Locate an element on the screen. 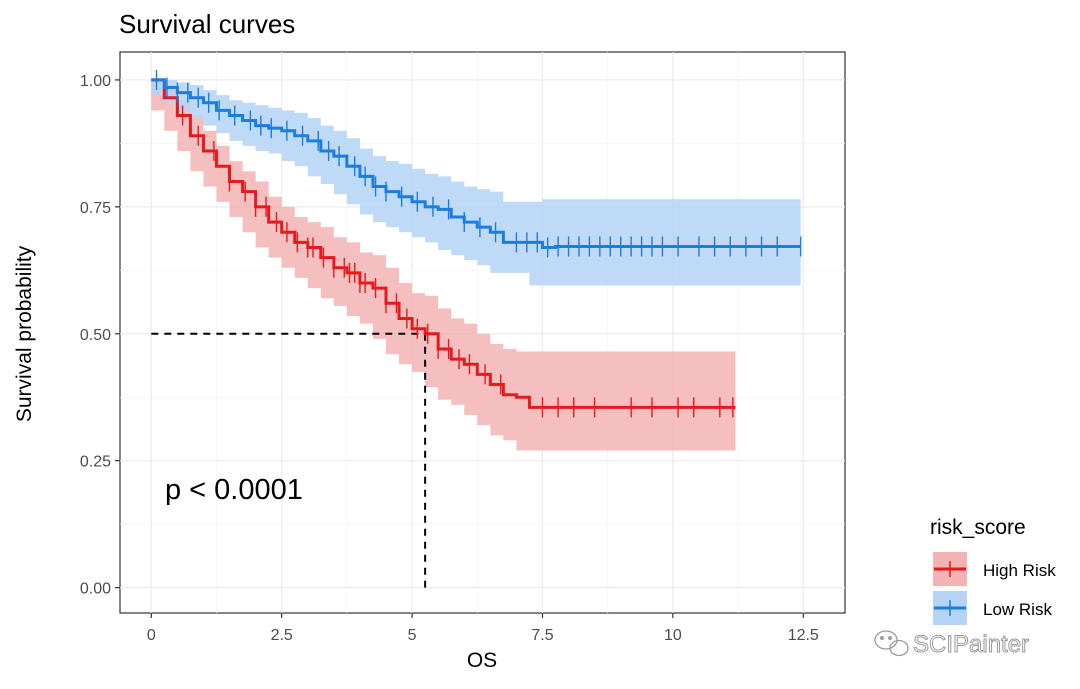 This screenshot has width=1080, height=689. y-tick-label: 0.50 is located at coordinates (95, 335).